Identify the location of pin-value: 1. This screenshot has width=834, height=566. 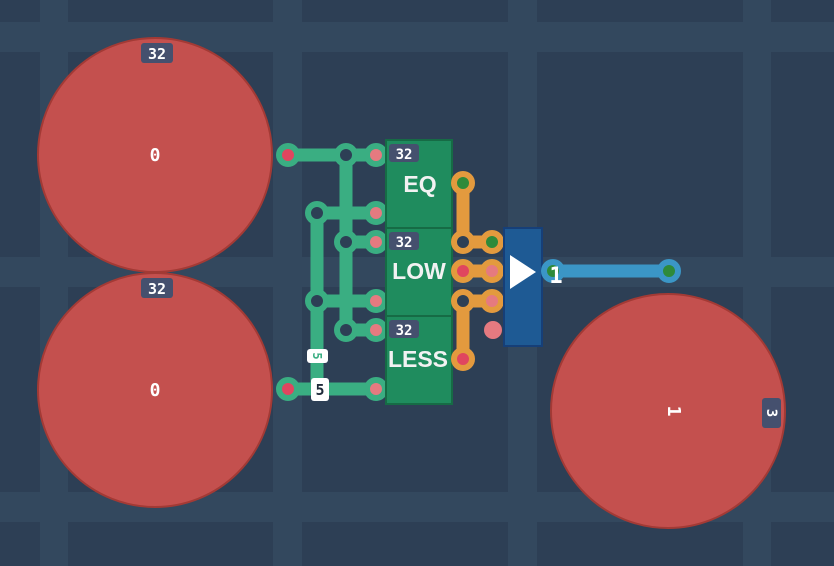
(673, 411).